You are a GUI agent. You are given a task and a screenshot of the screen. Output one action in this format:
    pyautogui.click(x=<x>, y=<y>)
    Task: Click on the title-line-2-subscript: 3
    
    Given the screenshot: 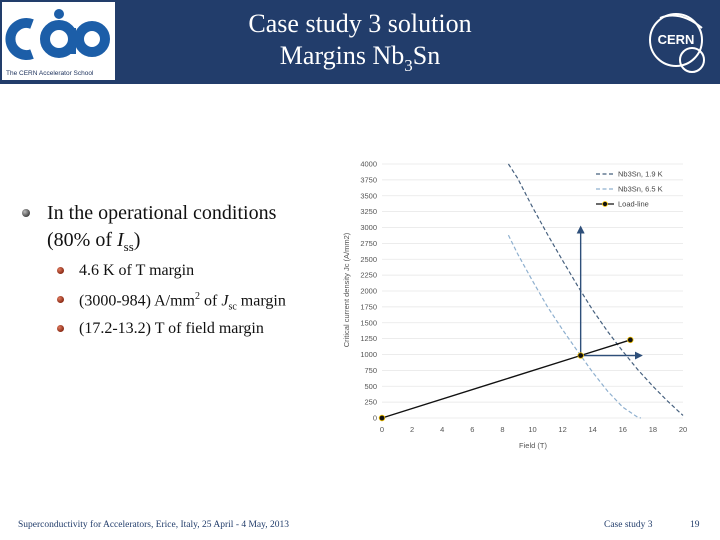 What is the action you would take?
    pyautogui.click(x=408, y=65)
    